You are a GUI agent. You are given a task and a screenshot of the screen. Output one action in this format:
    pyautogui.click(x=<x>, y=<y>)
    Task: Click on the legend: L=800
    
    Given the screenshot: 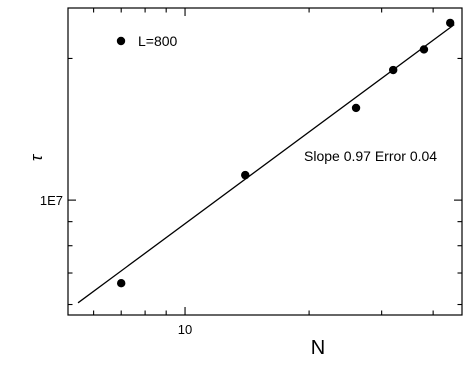 What is the action you would take?
    pyautogui.click(x=147, y=41)
    